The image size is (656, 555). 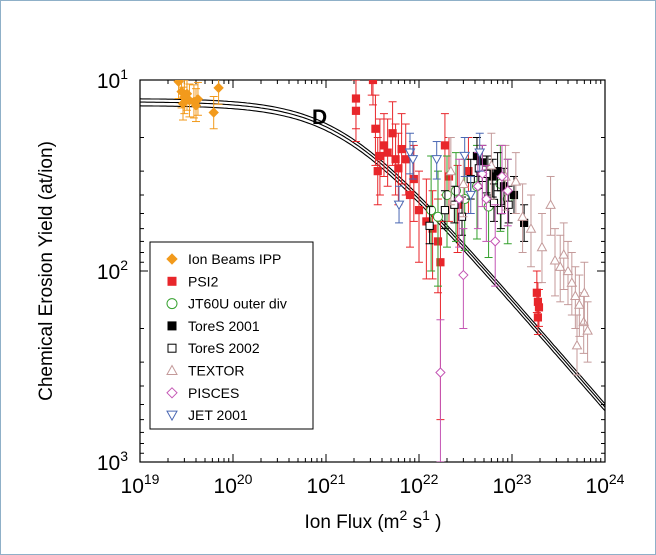 What do you see at coordinates (351, 522) in the screenshot?
I see `x-axis-label-main: Ion Flux (m` at bounding box center [351, 522].